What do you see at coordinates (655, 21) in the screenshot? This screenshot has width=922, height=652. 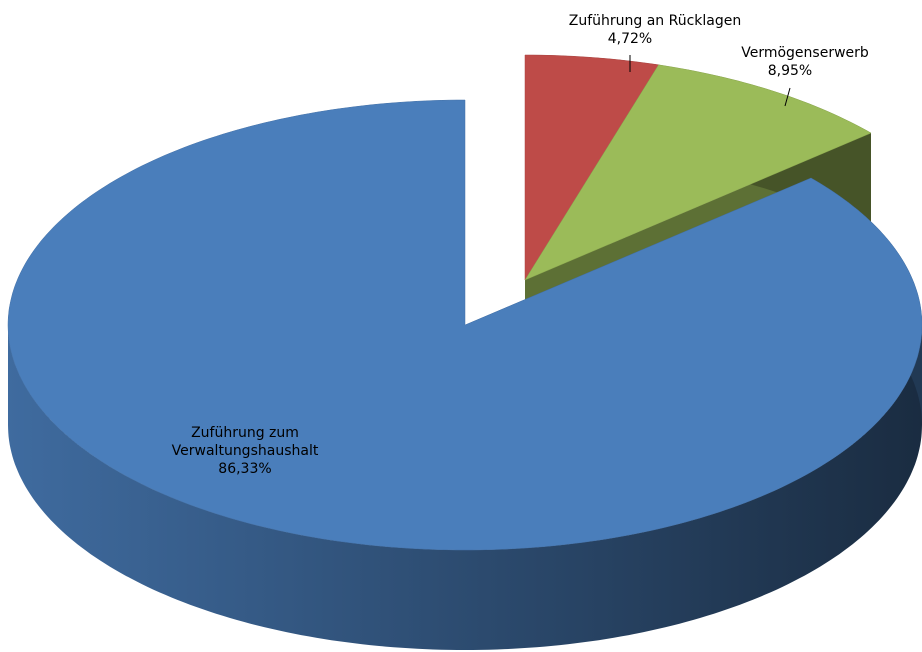 I see `category-label: Zuführung an Rücklagen` at bounding box center [655, 21].